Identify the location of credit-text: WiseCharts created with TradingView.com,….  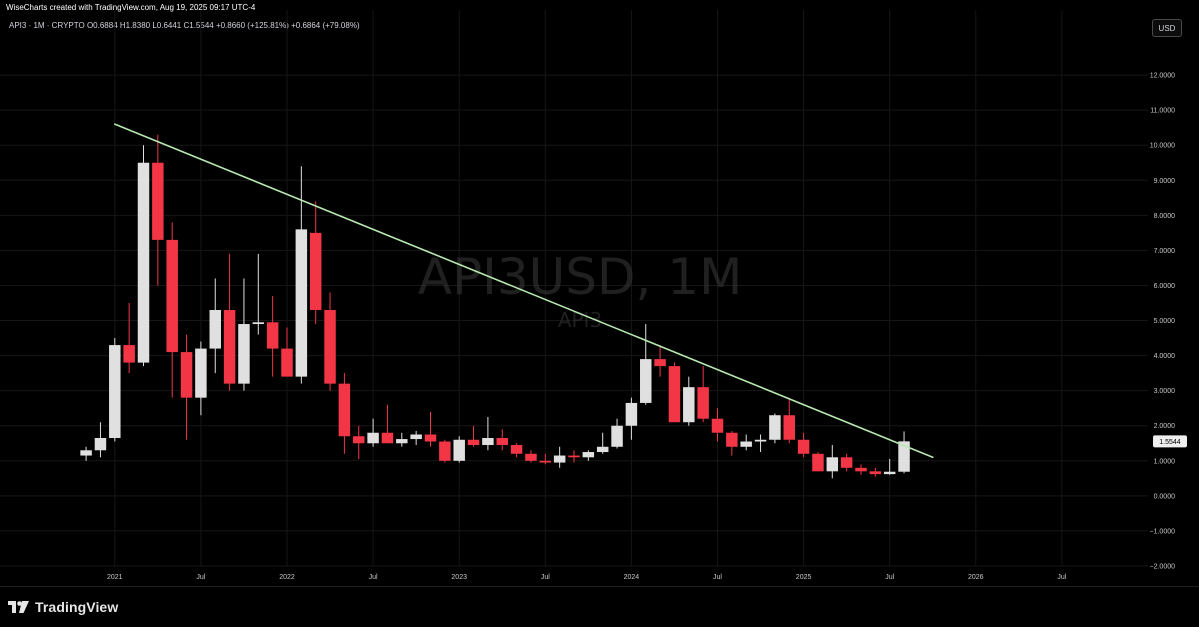
(131, 7).